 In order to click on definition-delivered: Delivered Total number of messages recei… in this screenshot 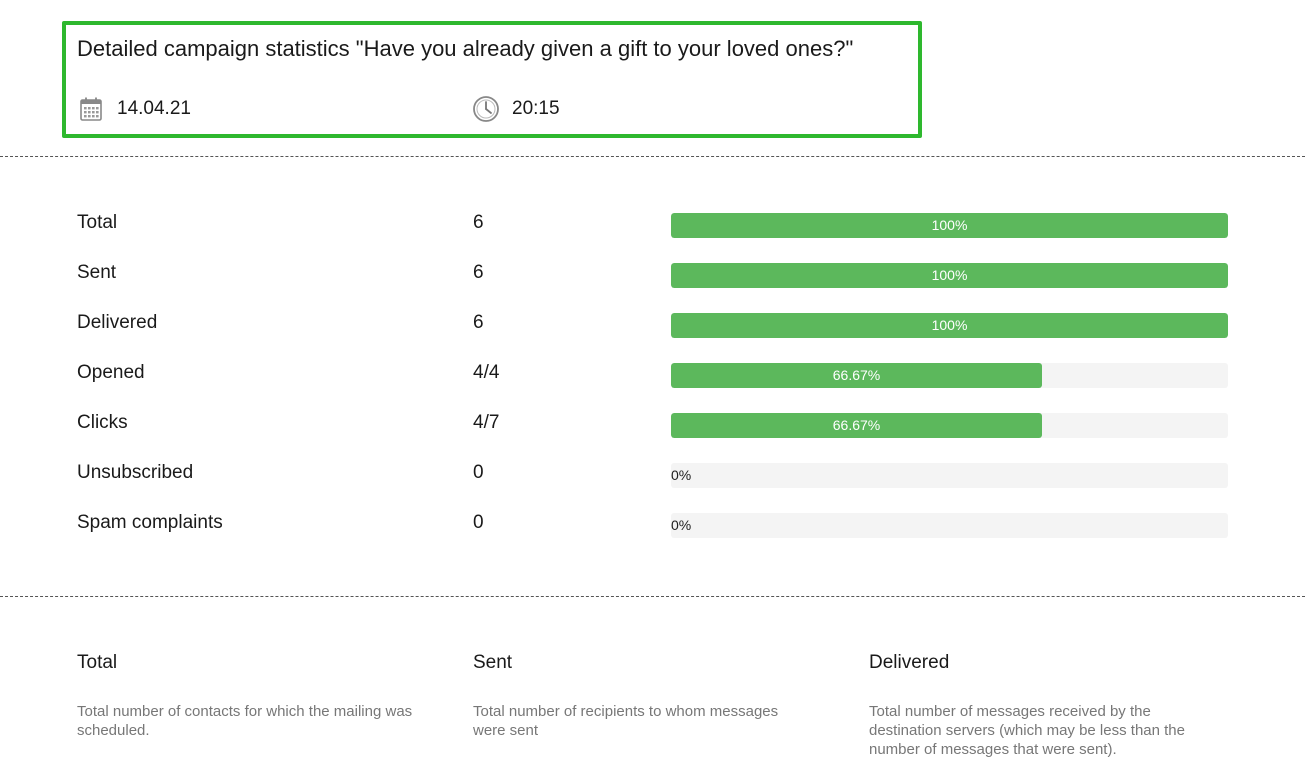, I will do `click(1039, 705)`.